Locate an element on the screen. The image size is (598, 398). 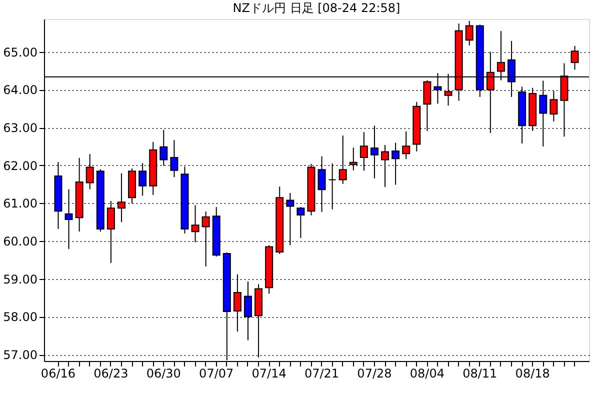
x-tick-label: 07/28 is located at coordinates (374, 373).